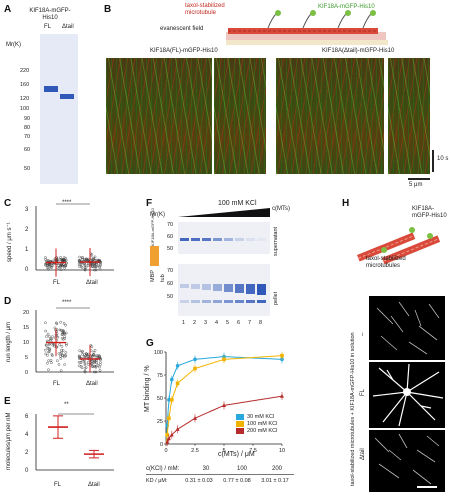  I want to click on panel-f-marker-bottom: 50, so click(170, 297).